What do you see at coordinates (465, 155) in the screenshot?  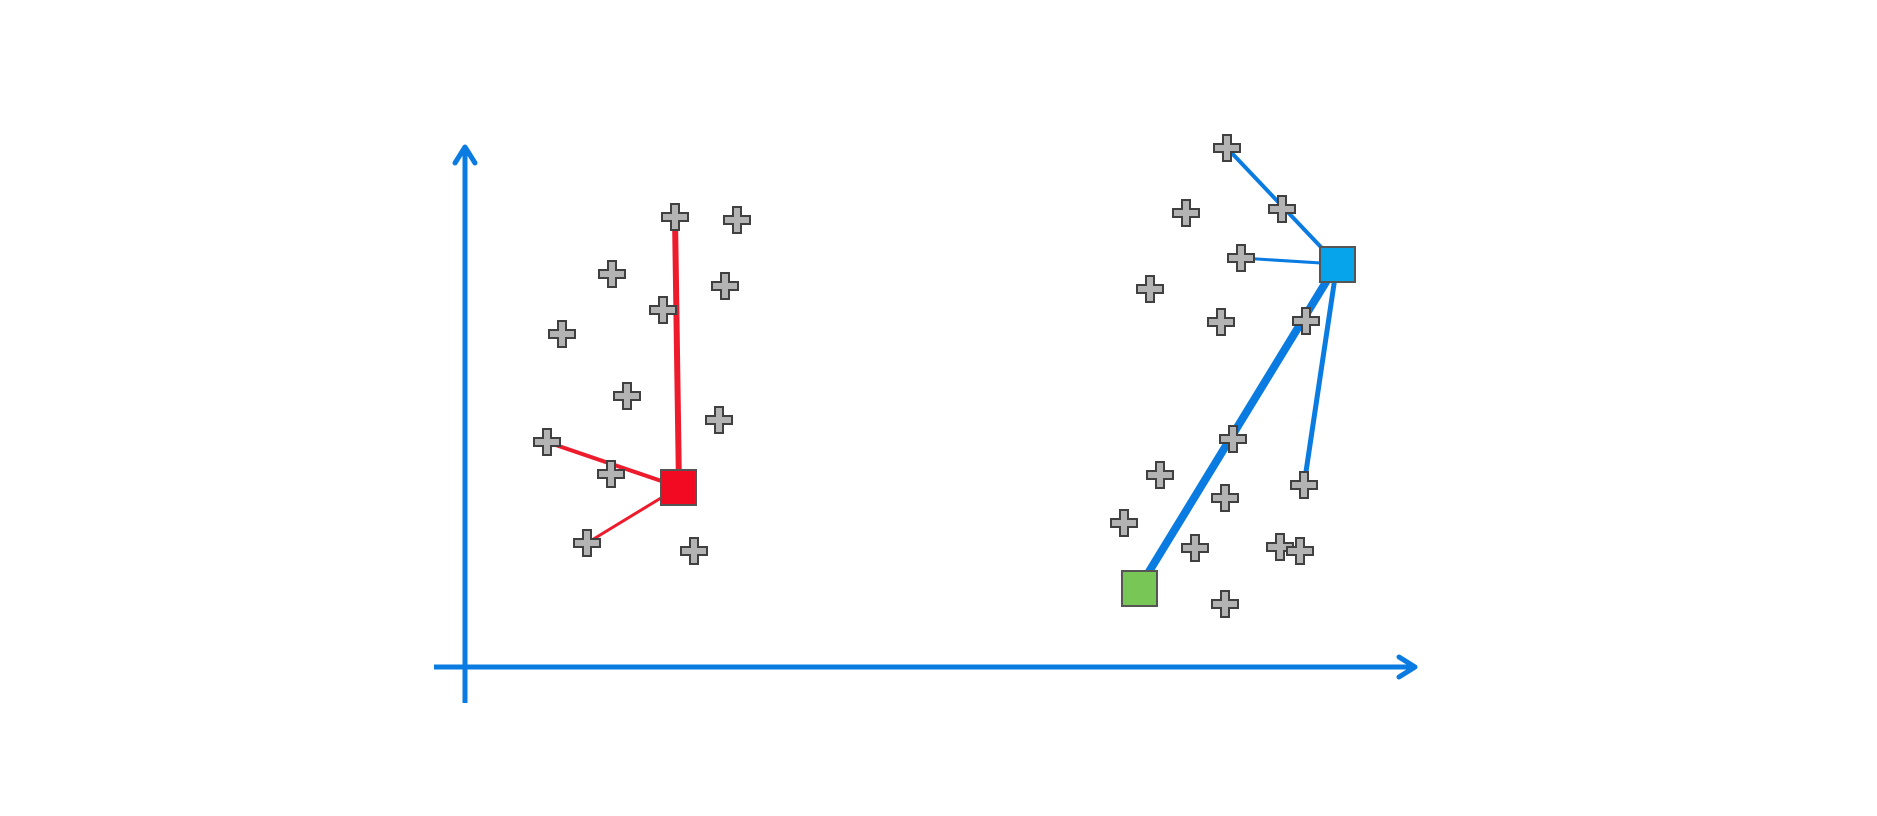 I see `y-axis-arrowhead` at bounding box center [465, 155].